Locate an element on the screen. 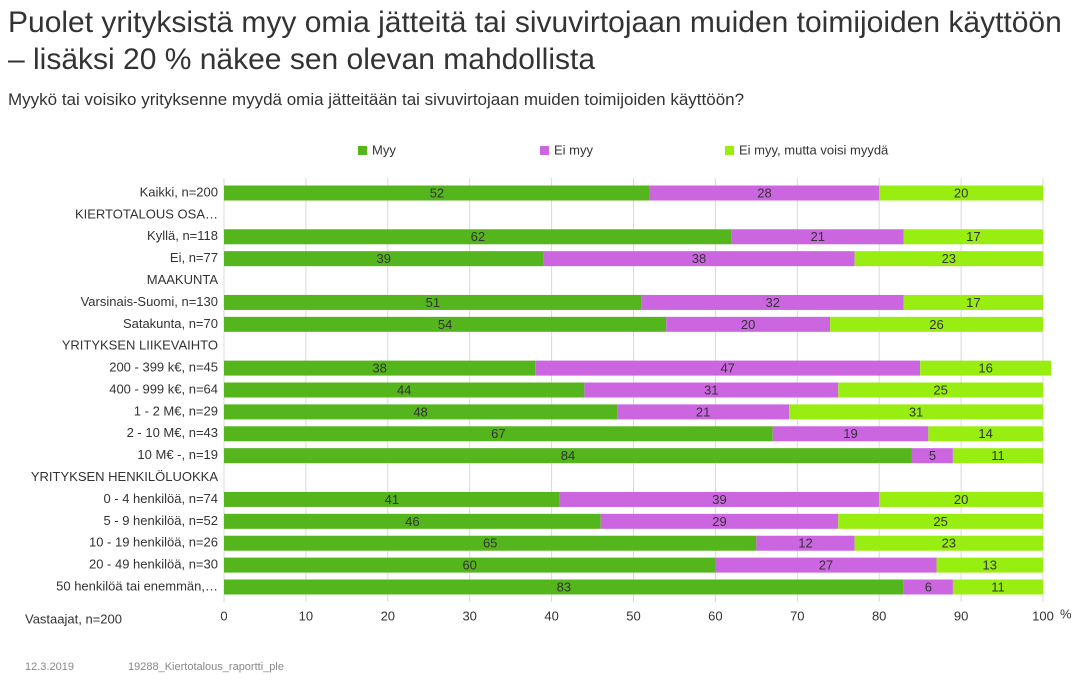  data-label: 60 is located at coordinates (469, 565).